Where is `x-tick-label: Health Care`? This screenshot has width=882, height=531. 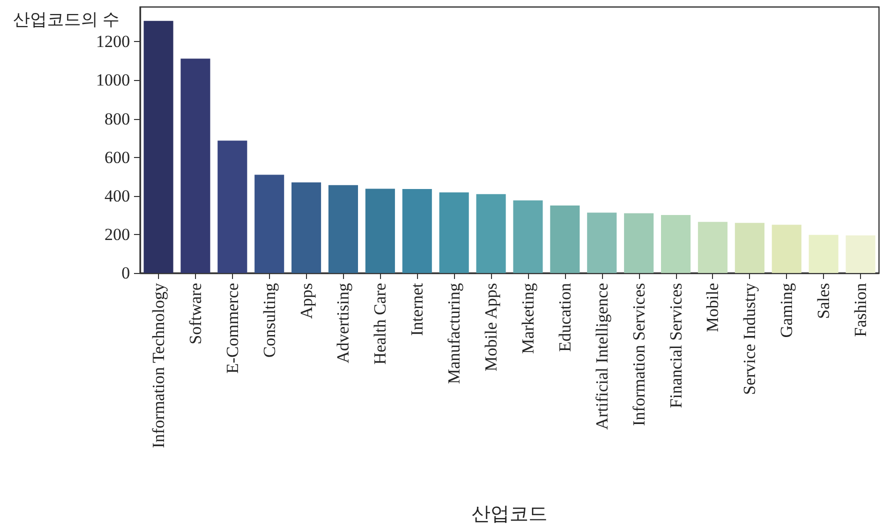
x-tick-label: Health Care is located at coordinates (380, 324).